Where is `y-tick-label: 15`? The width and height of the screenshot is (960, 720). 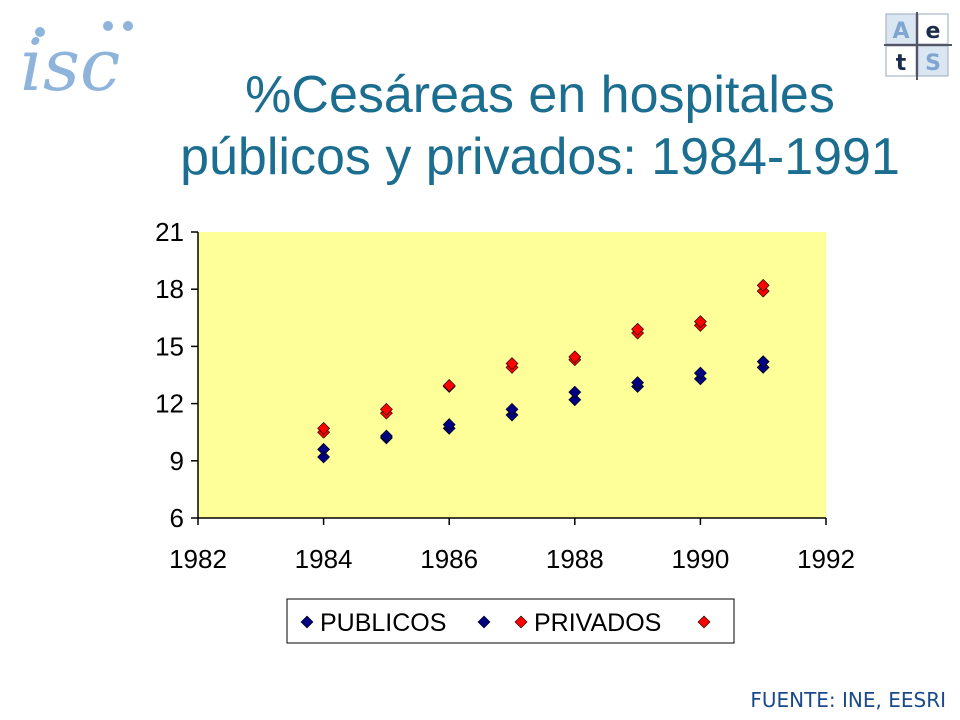 y-tick-label: 15 is located at coordinates (169, 346).